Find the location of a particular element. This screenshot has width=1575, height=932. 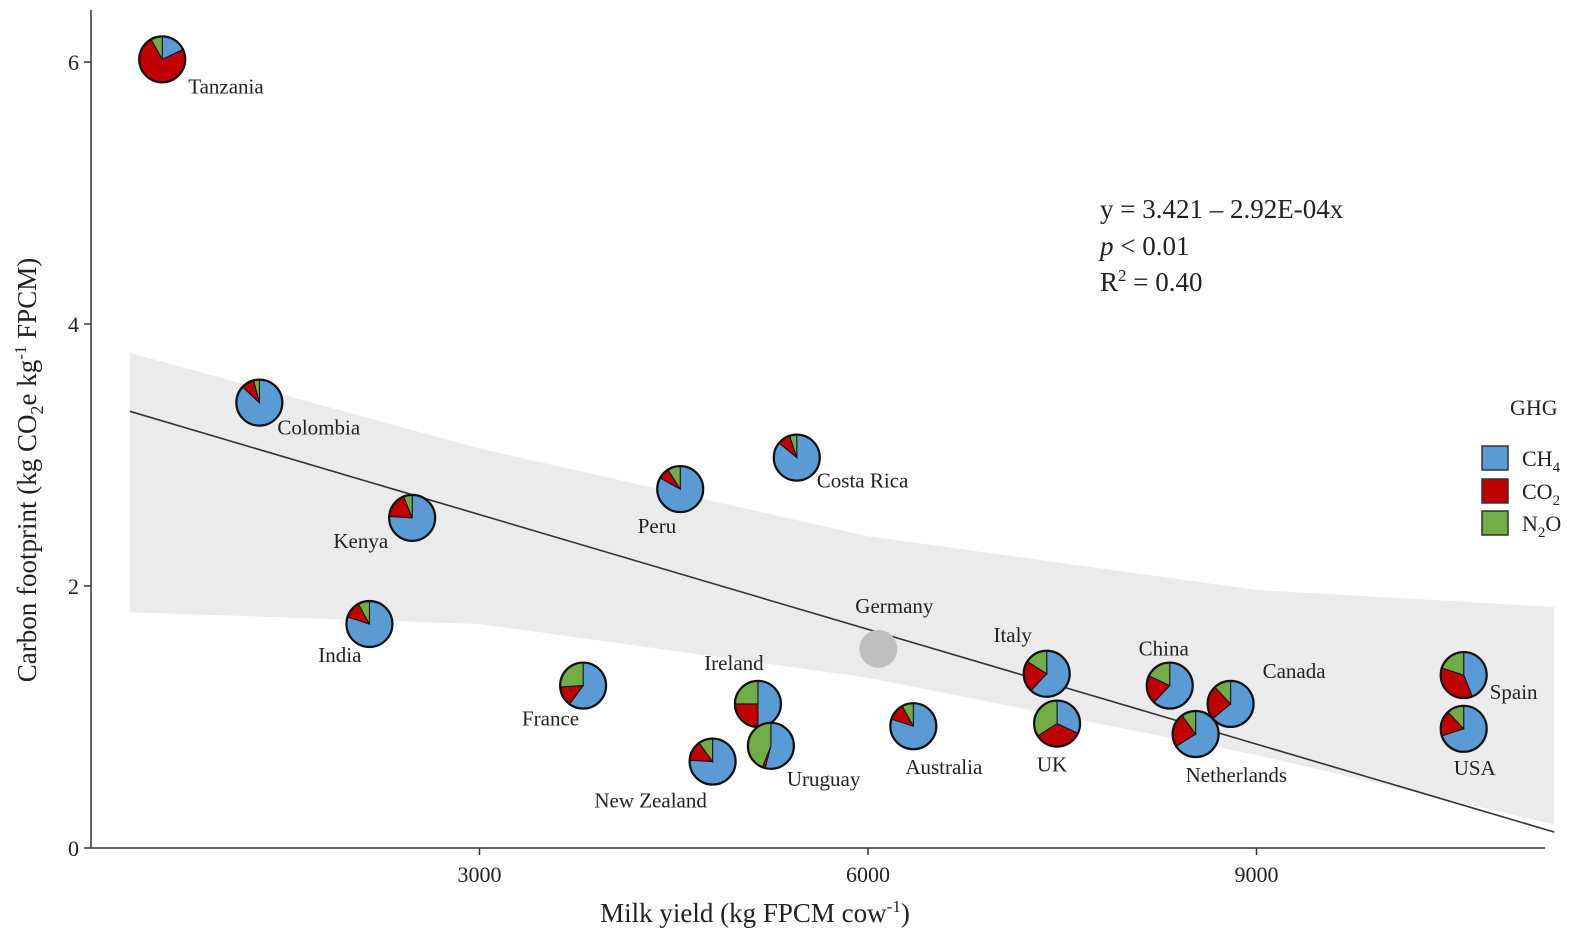

x-tick-label: 3000 is located at coordinates (480, 874).